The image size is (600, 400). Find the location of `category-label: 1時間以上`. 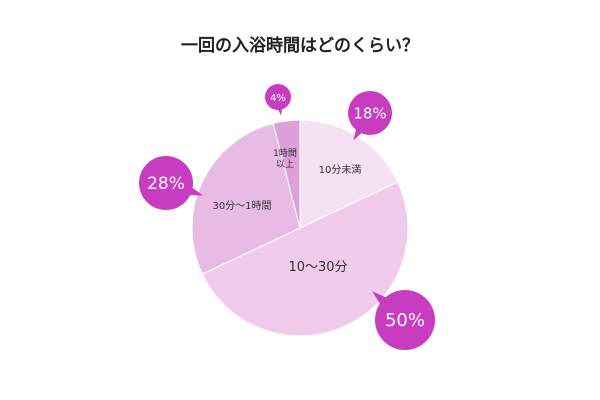

category-label: 1時間以上 is located at coordinates (285, 159).